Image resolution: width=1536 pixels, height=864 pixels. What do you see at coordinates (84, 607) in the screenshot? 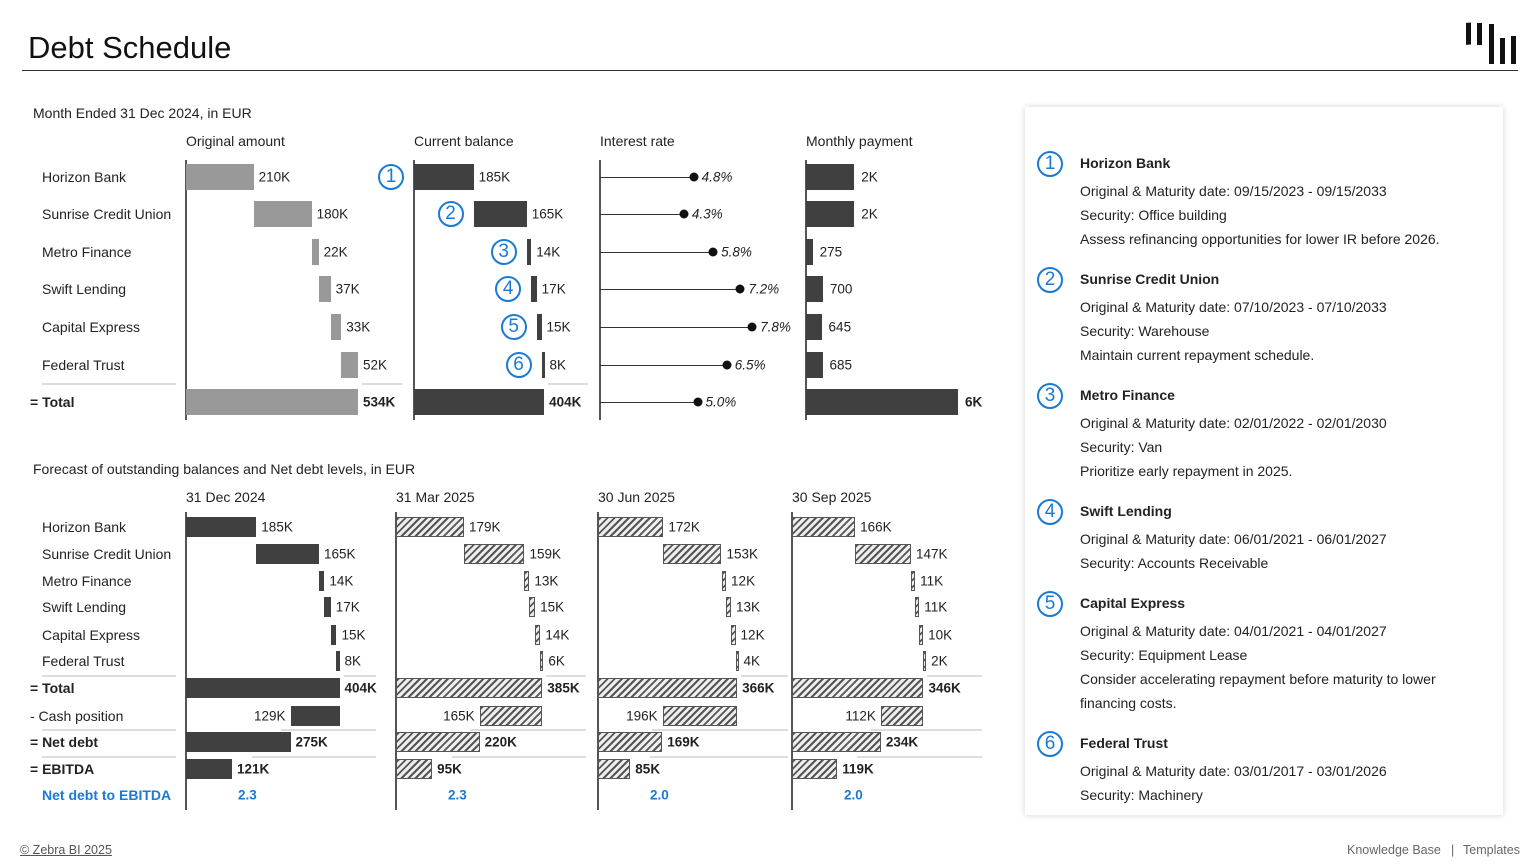
I see `forecast-row-label: Swift Lending` at bounding box center [84, 607].